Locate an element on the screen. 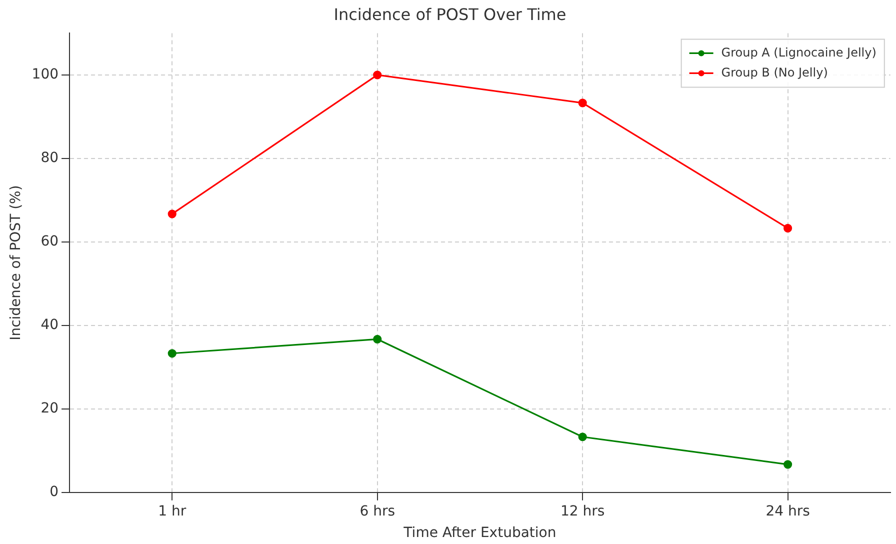 This screenshot has height=544, width=896. y-tick-label: 100 is located at coordinates (45, 74).